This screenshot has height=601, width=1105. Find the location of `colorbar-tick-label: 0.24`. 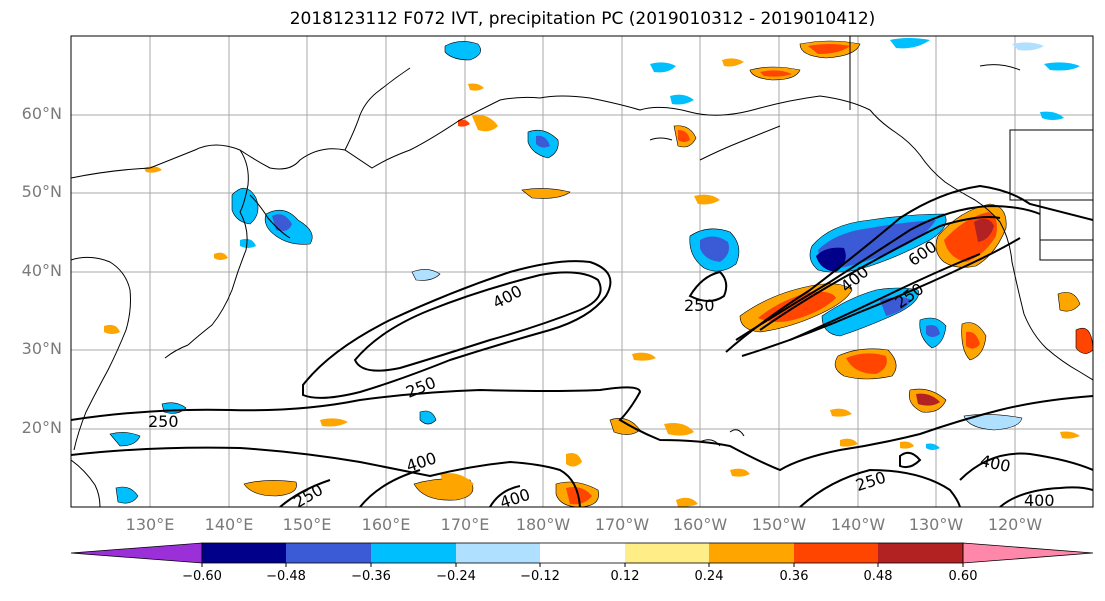

colorbar-tick-label: 0.24 is located at coordinates (709, 576).